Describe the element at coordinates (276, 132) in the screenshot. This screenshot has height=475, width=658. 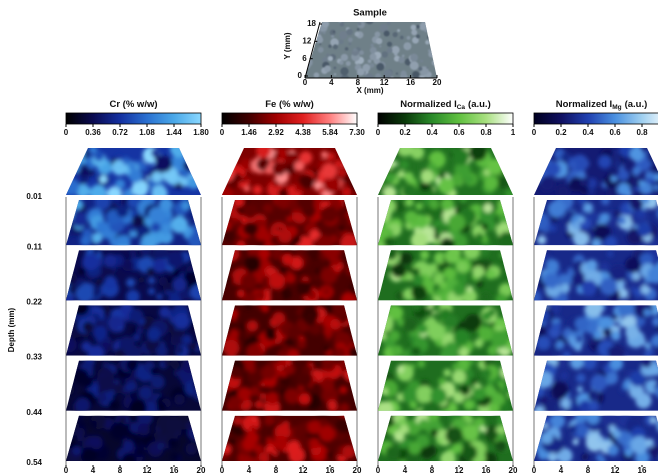
I see `colorbar-tick-label: 2.92` at that location.